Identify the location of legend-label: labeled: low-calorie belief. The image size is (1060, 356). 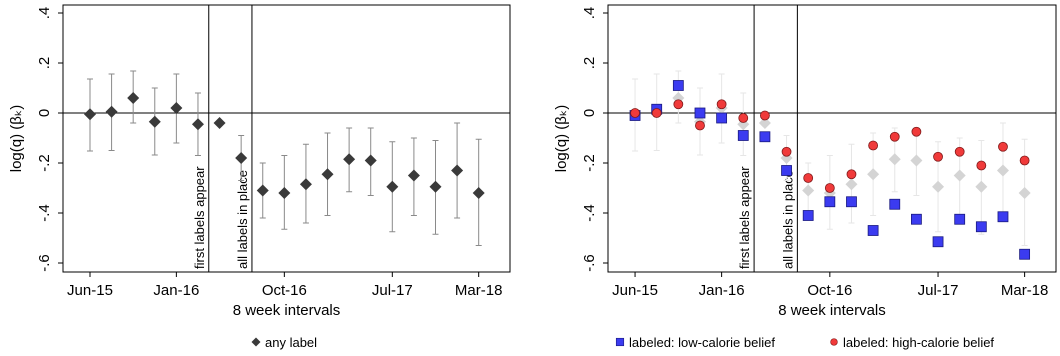
(702, 342).